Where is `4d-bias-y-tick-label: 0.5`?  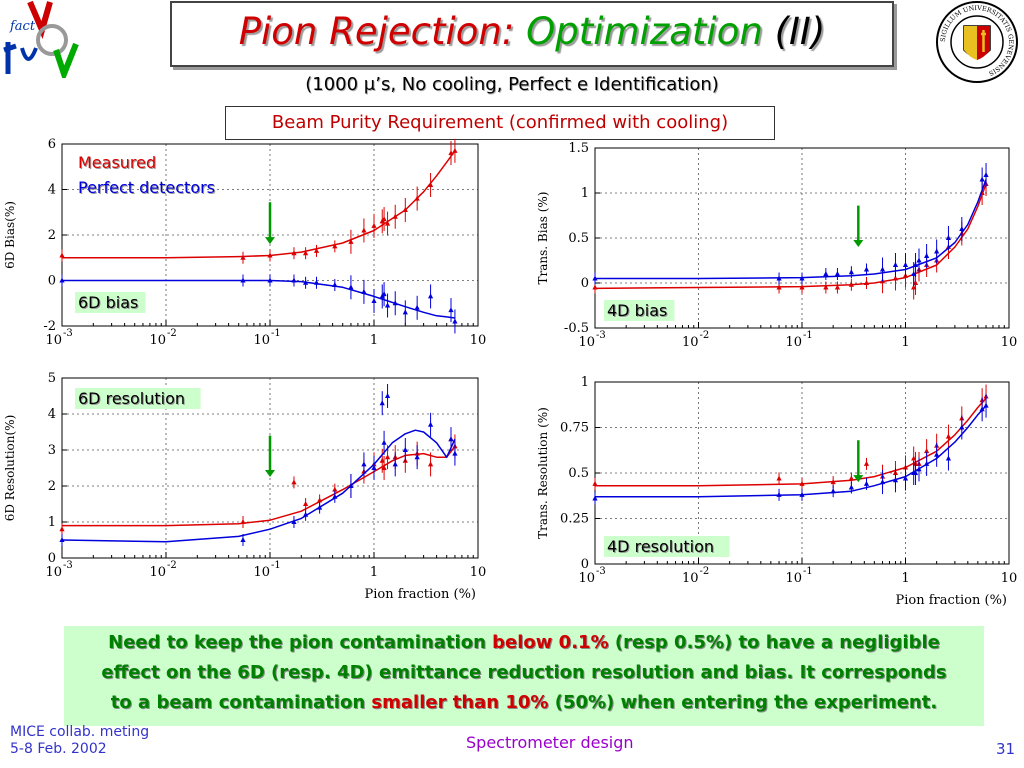
4d-bias-y-tick-label: 0.5 is located at coordinates (578, 238).